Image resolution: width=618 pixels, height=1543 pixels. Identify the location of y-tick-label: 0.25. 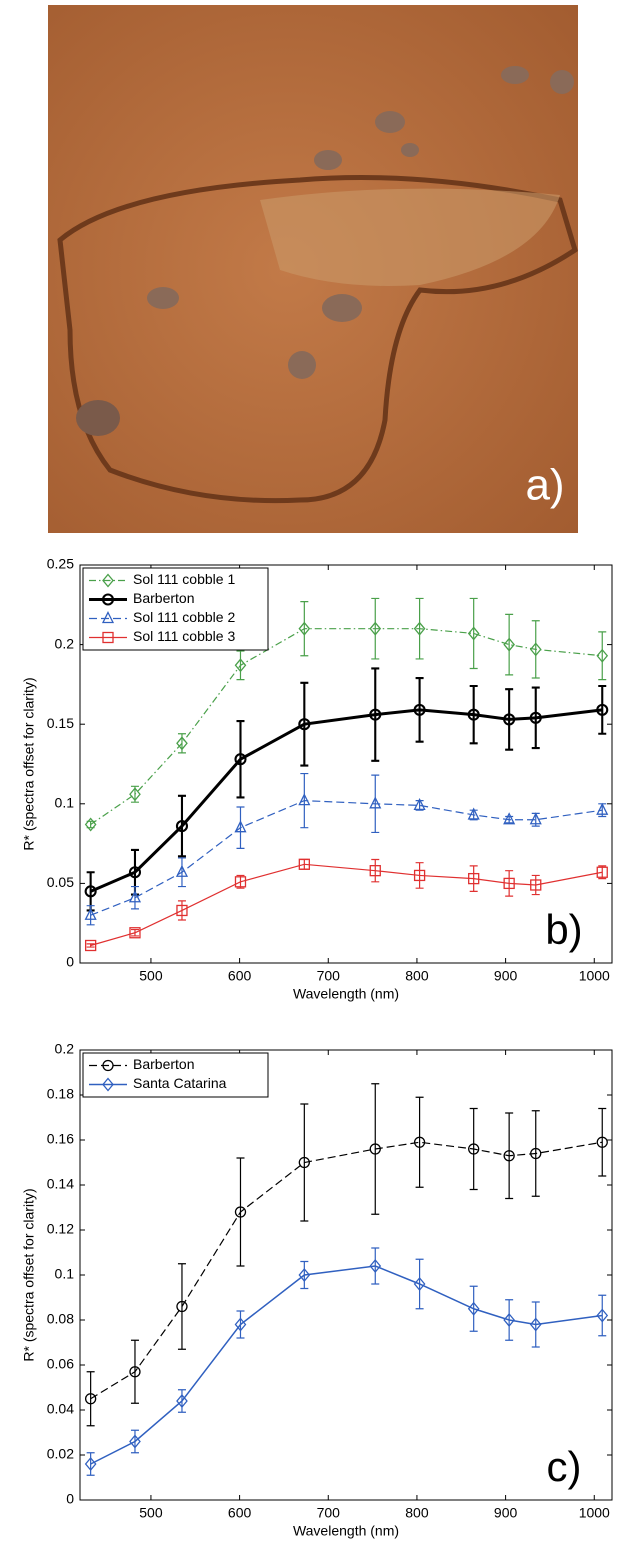
(60, 564).